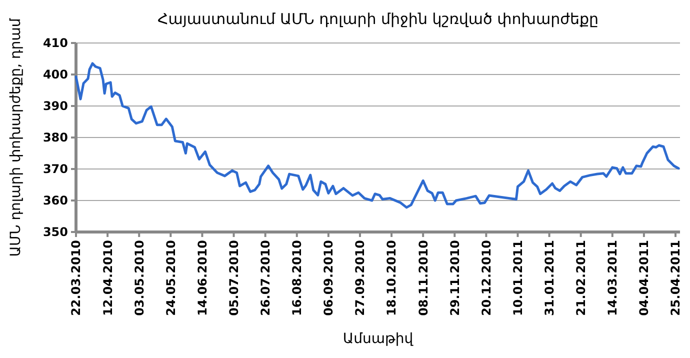 Image resolution: width=690 pixels, height=358 pixels. What do you see at coordinates (55, 169) in the screenshot?
I see `y-tick-label: 370` at bounding box center [55, 169].